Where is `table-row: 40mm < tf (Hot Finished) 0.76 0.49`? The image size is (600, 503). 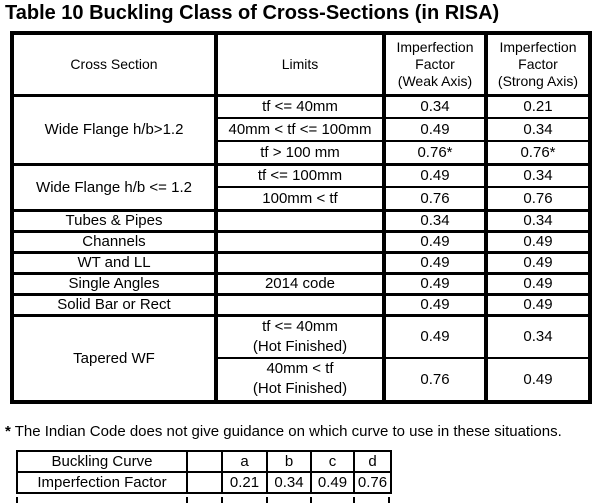
table-row: 40mm < tf (Hot Finished) 0.76 0.49 is located at coordinates (302, 379).